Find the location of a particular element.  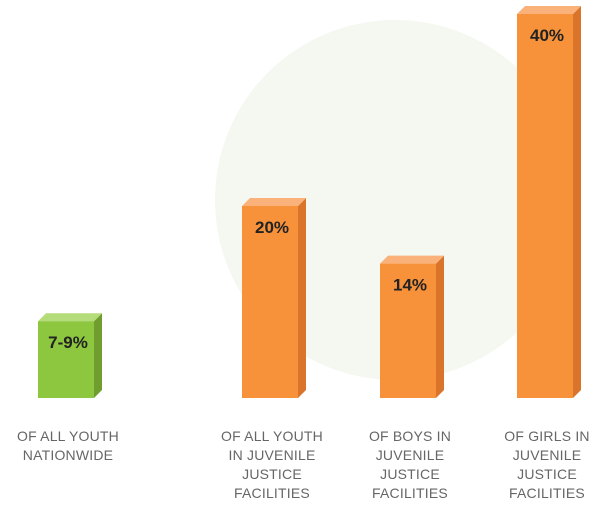

bar-2: 20% is located at coordinates (274, 298).